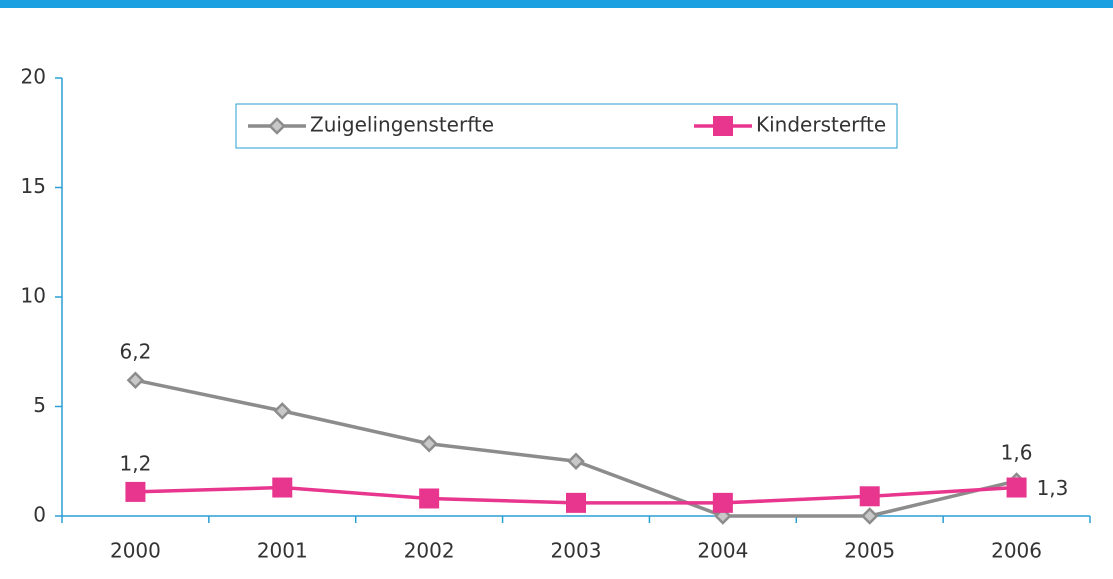  What do you see at coordinates (33, 296) in the screenshot?
I see `y-tick-label: 10` at bounding box center [33, 296].